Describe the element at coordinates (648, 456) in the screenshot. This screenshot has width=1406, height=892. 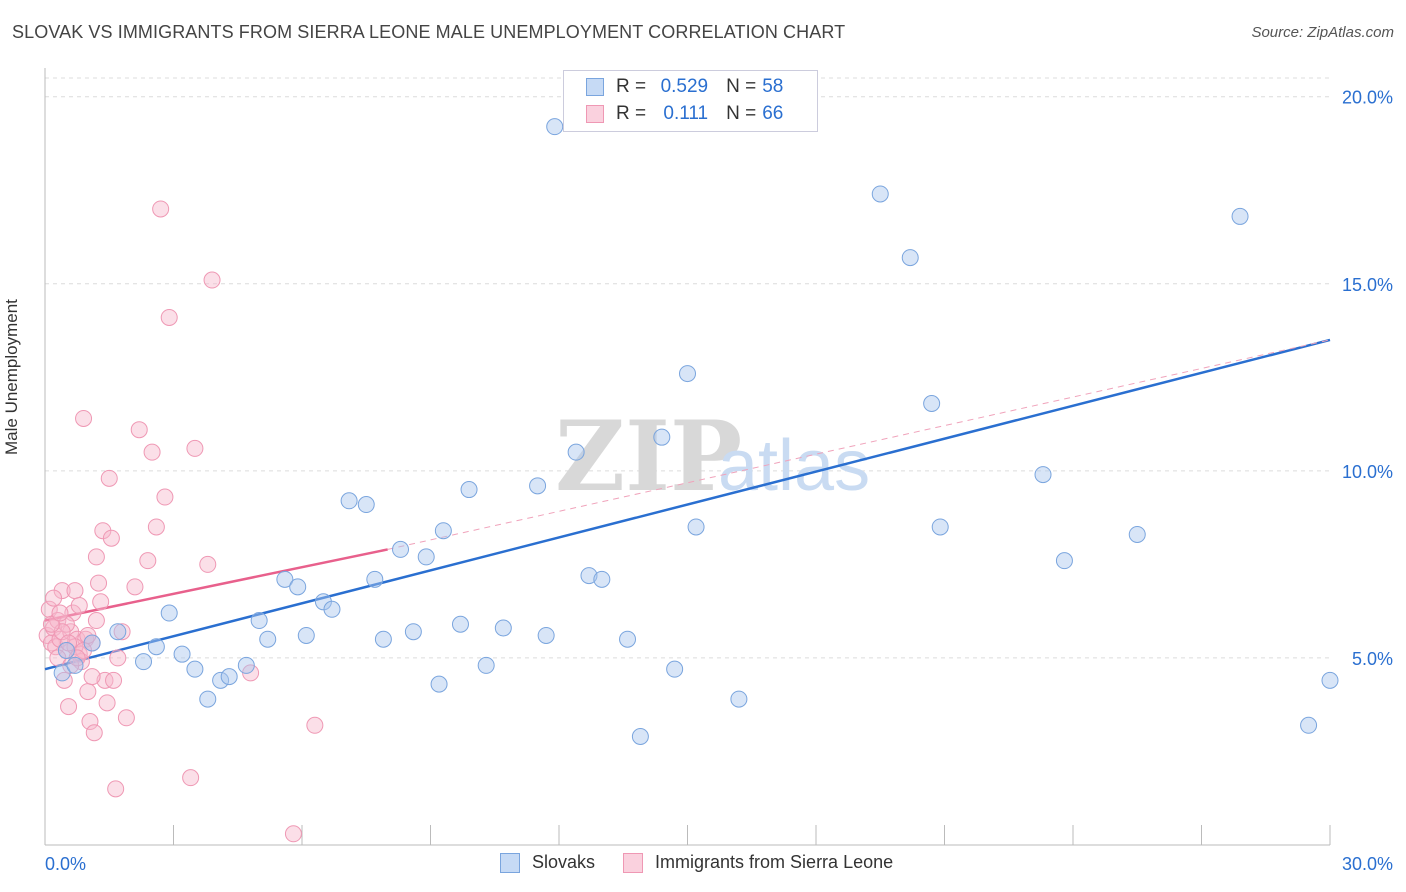
I see `watermark-zip: ZIP` at that location.